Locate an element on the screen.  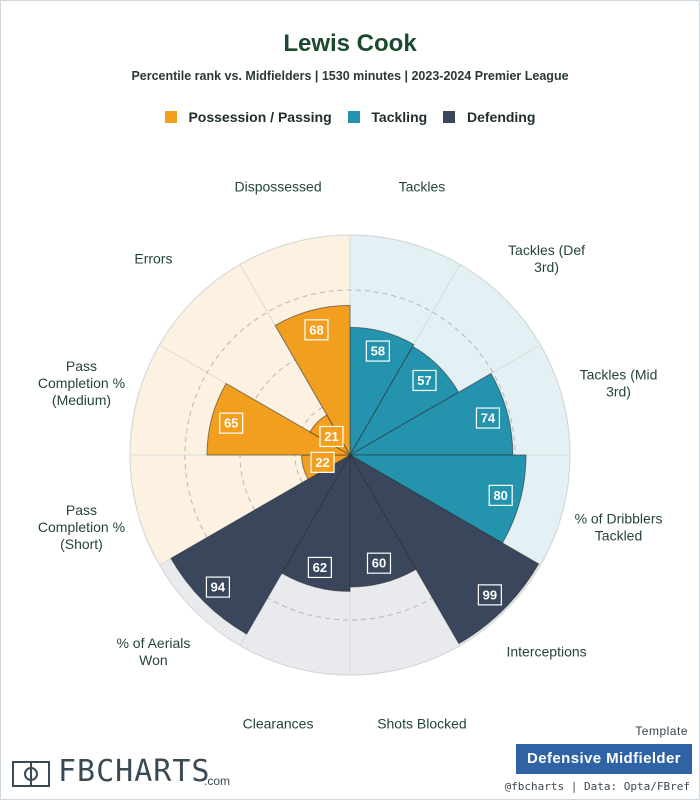
value-box-errors is located at coordinates (331, 436).